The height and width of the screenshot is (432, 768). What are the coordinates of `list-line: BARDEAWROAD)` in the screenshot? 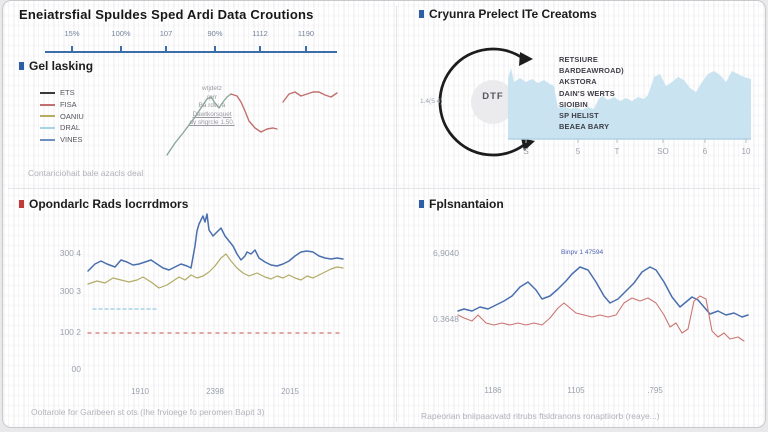 It's located at (591, 71).